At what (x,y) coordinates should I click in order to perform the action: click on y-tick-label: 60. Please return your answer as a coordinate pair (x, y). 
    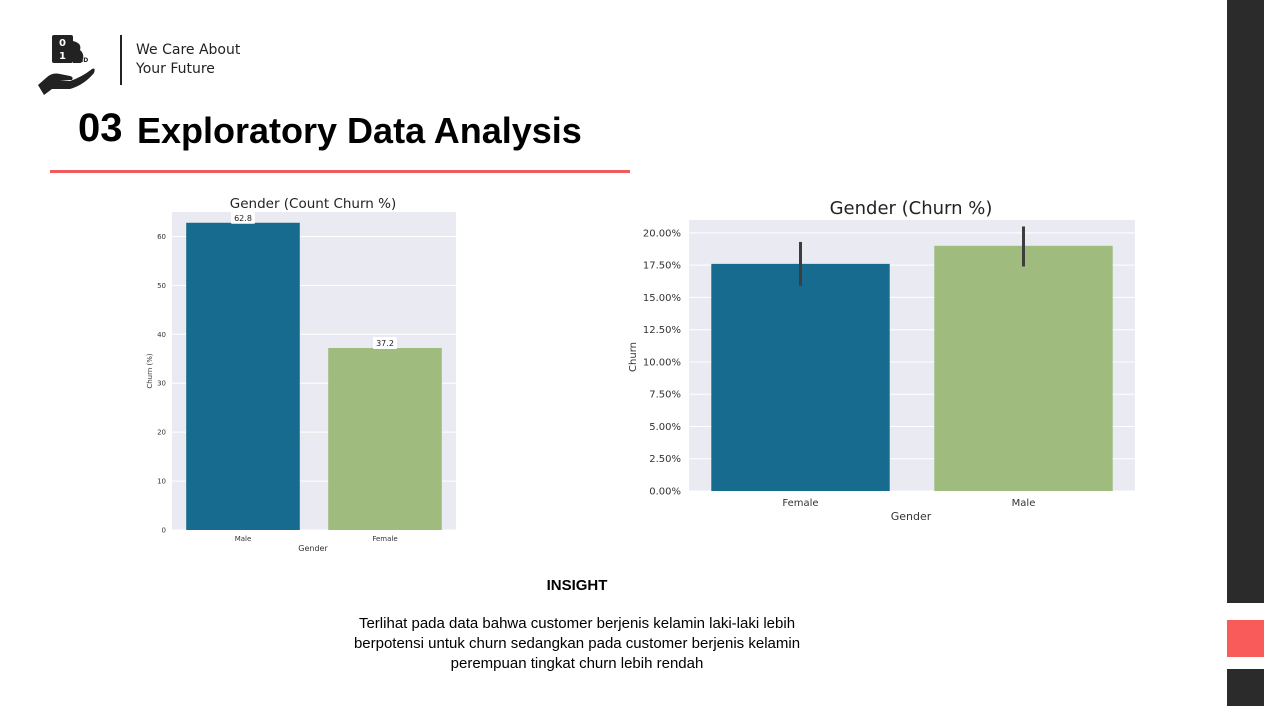
    Looking at the image, I should click on (161, 237).